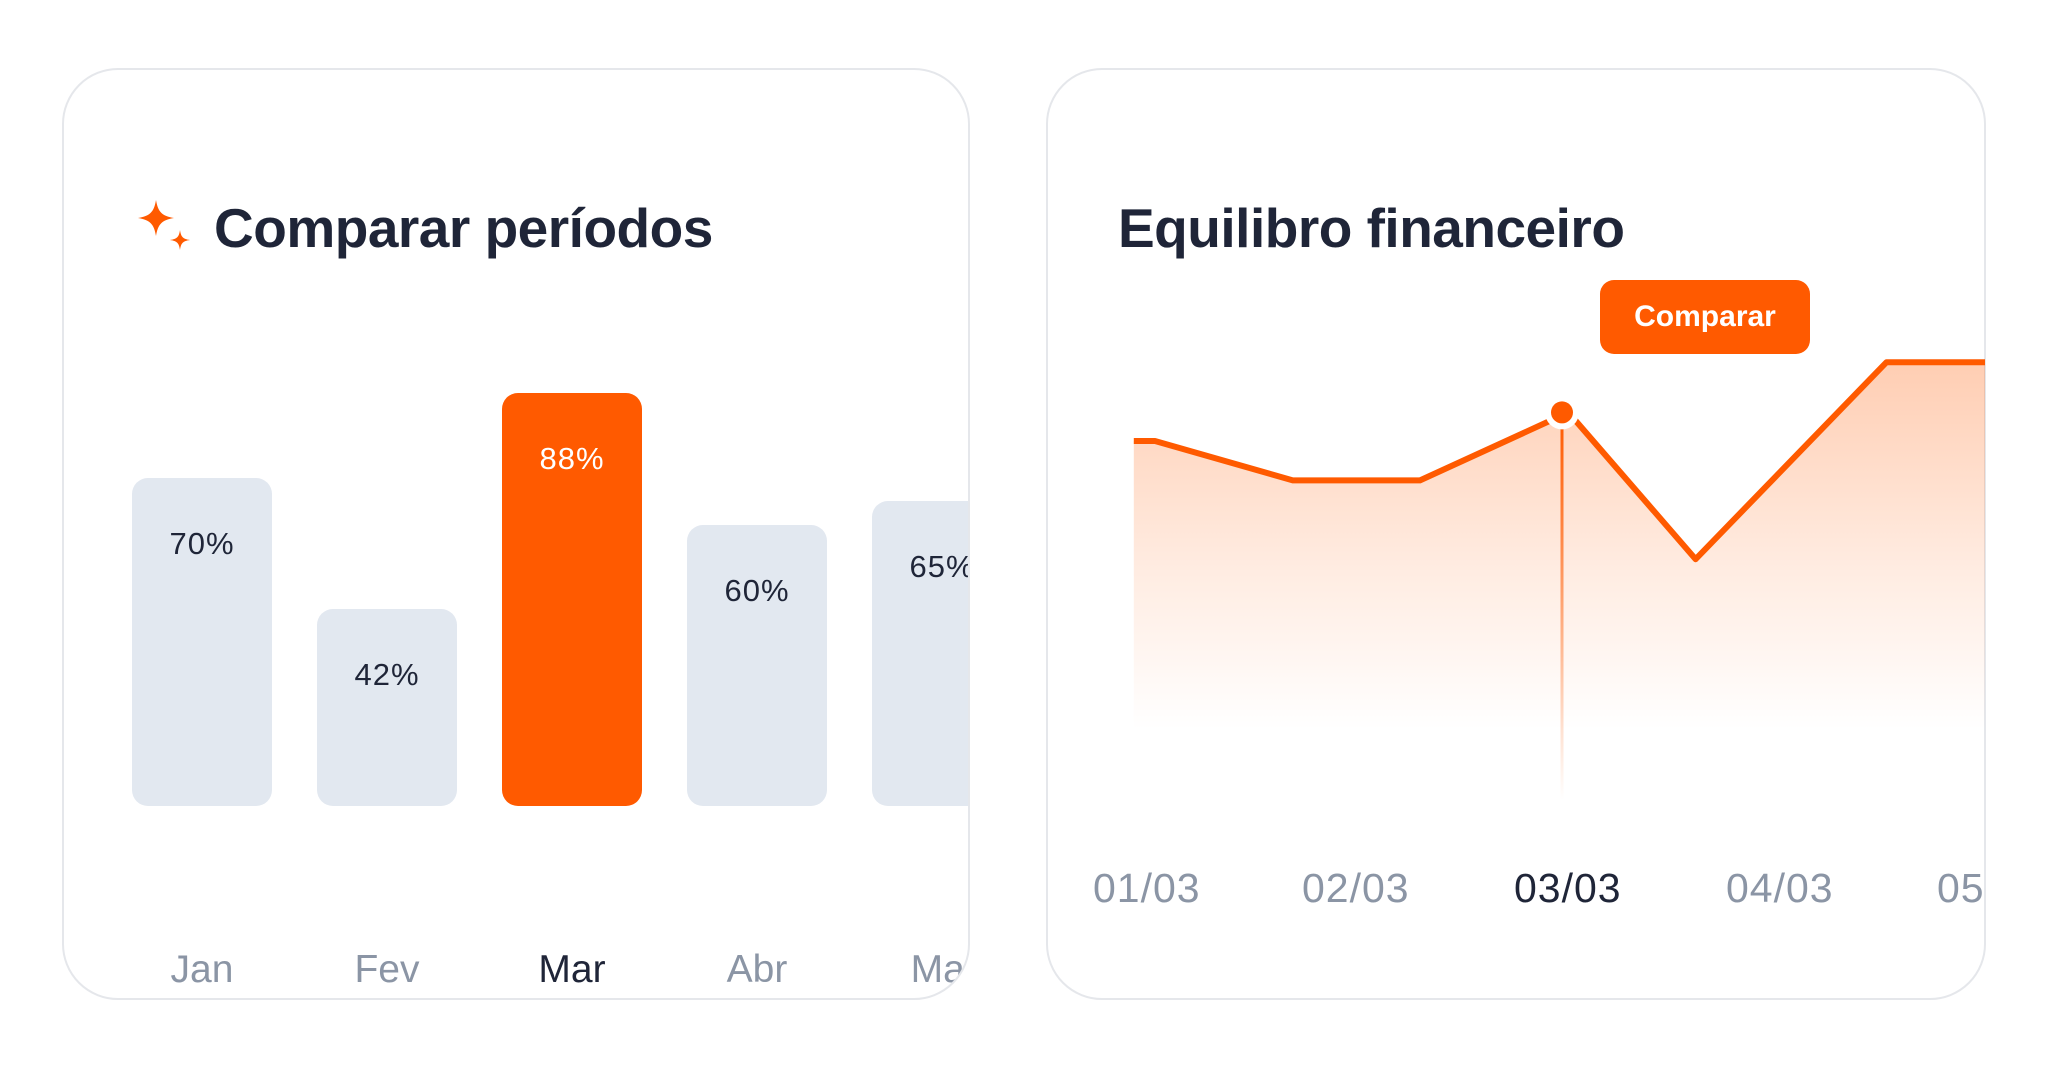 The width and height of the screenshot is (2048, 1066). Describe the element at coordinates (572, 458) in the screenshot. I see `bar-value-label: 88%` at that location.